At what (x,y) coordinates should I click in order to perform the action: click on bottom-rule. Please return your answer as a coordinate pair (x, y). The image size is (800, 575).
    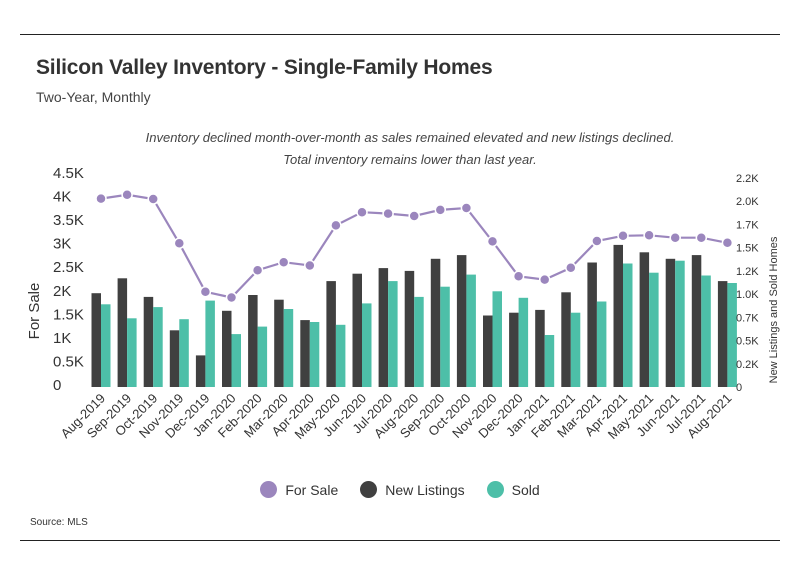
    Looking at the image, I should click on (400, 540).